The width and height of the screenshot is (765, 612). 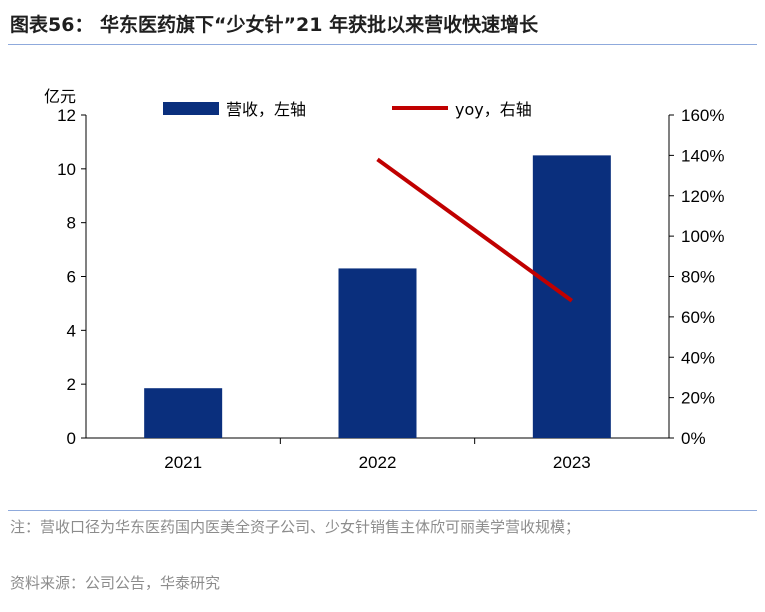 I want to click on left-tick-label: 8, so click(x=71, y=223).